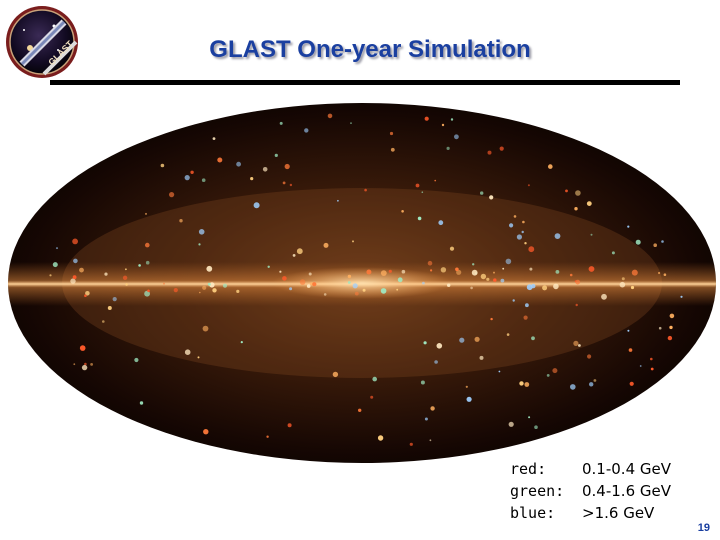  I want to click on legend-row-red: red: 0.1-0.4 GeV, so click(590, 469).